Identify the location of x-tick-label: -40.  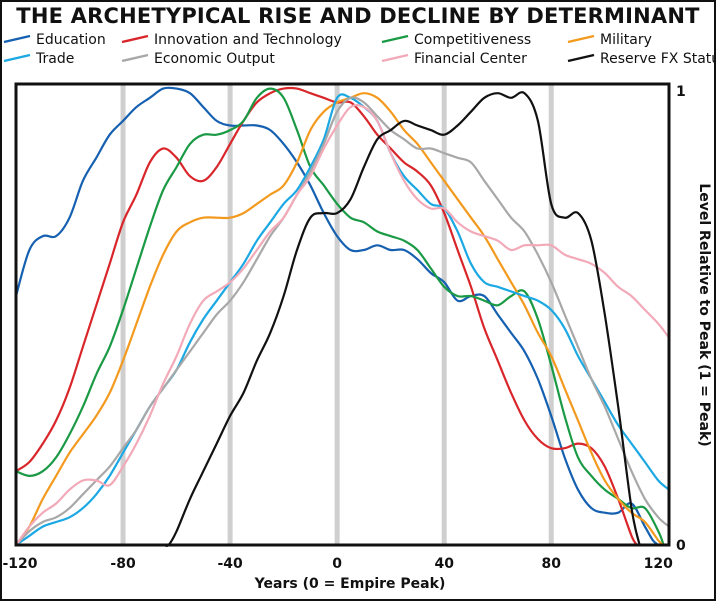
(230, 564).